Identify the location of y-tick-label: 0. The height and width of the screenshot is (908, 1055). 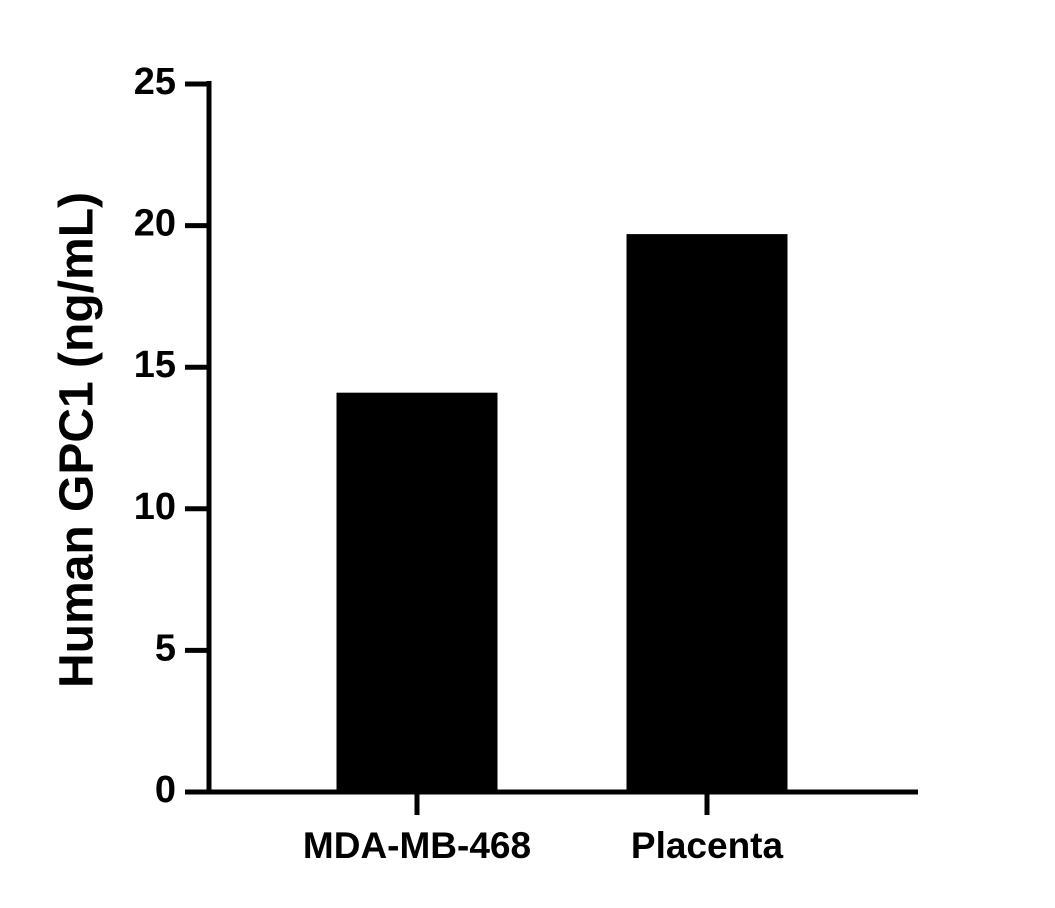
(165, 790).